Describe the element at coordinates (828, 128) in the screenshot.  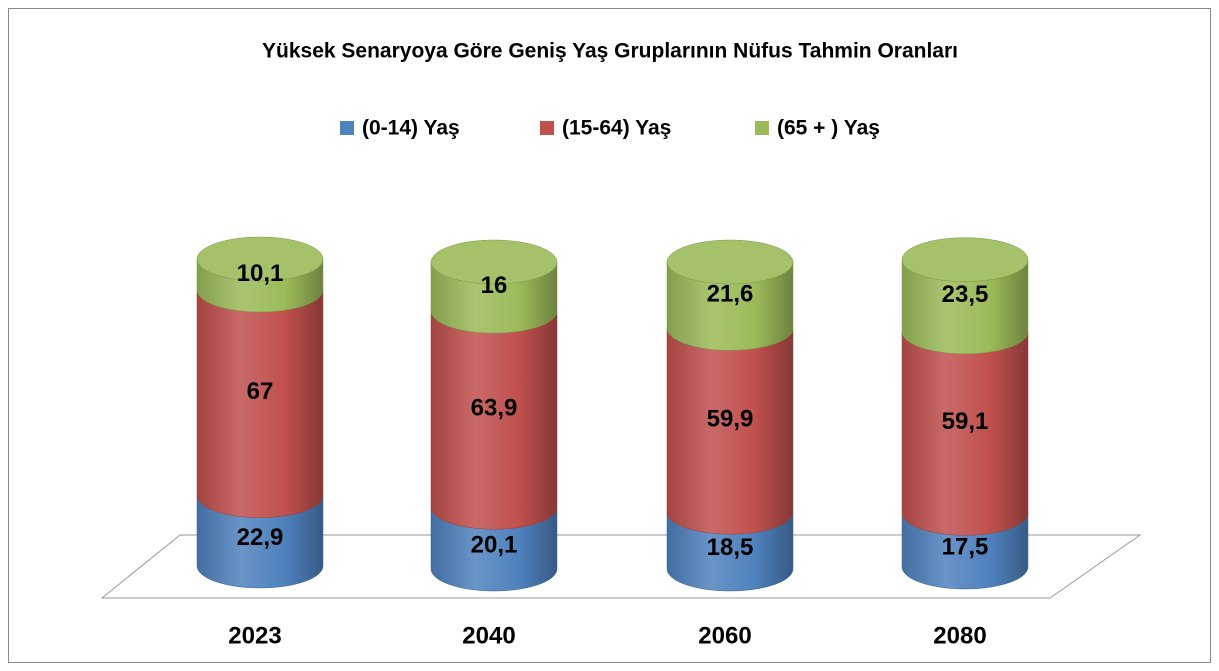
I see `legend-label: (65 + ) Yaş` at that location.